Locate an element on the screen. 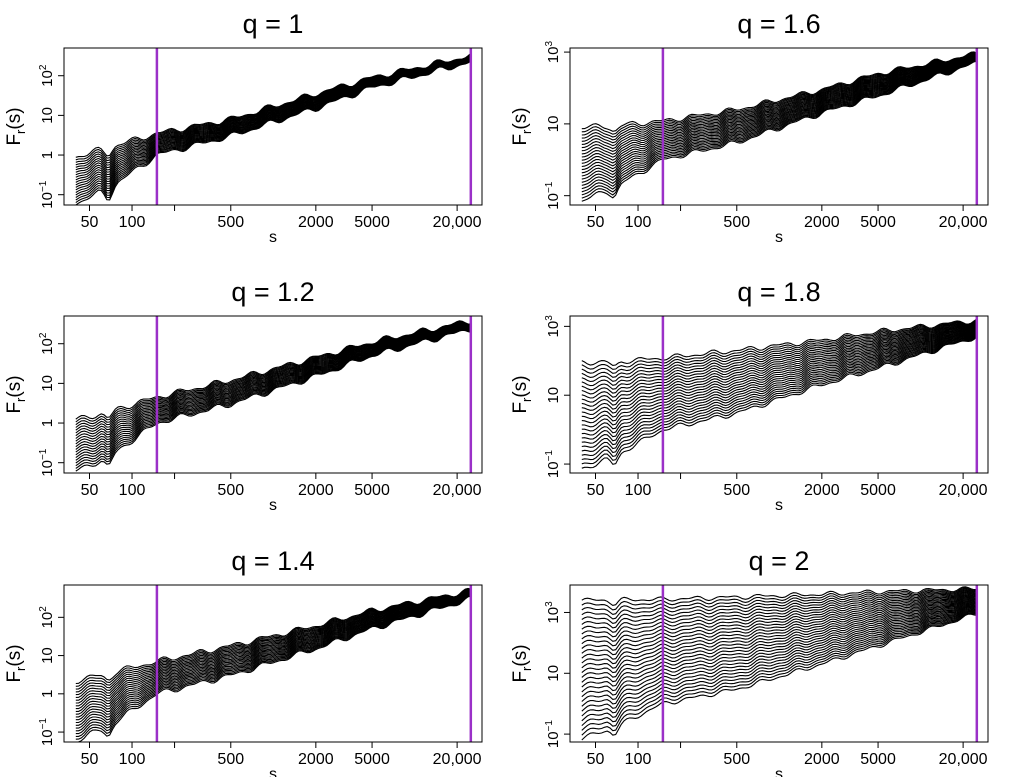 Image resolution: width=1017 pixels, height=777 pixels. panel-title: q = 1.8 is located at coordinates (778, 292).